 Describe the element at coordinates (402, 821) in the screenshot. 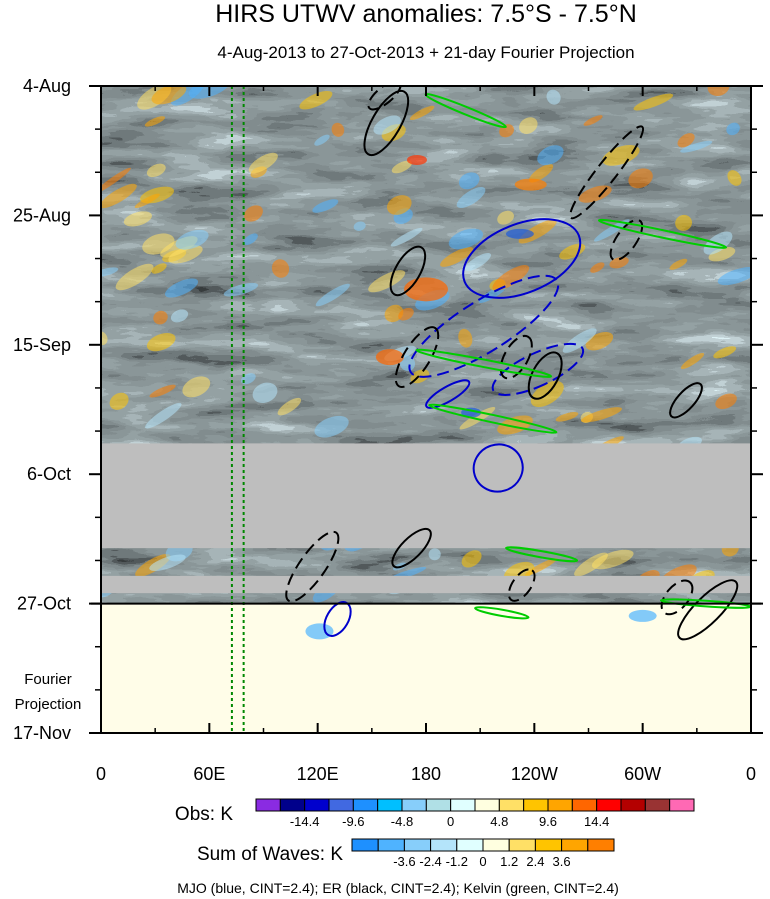

I see `colorbar-tick-label: -4.8` at that location.